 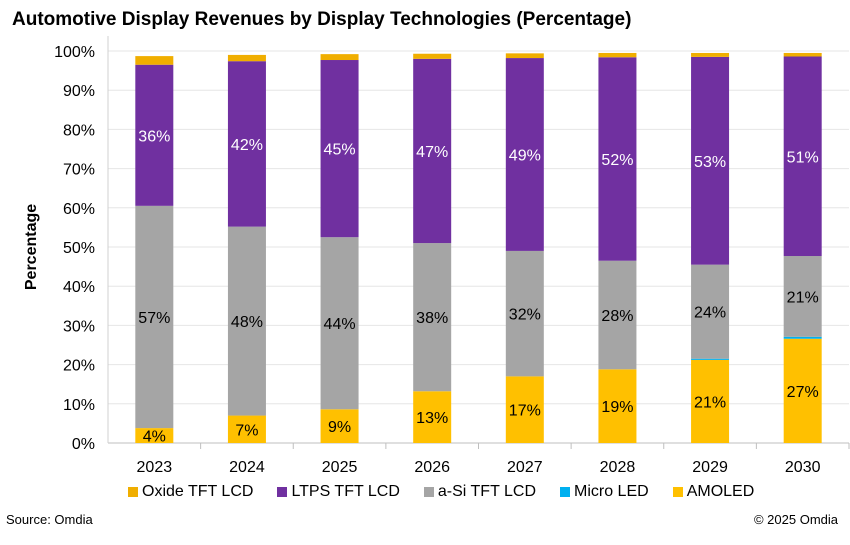 I want to click on y-tick-label: 90%, so click(x=79, y=91).